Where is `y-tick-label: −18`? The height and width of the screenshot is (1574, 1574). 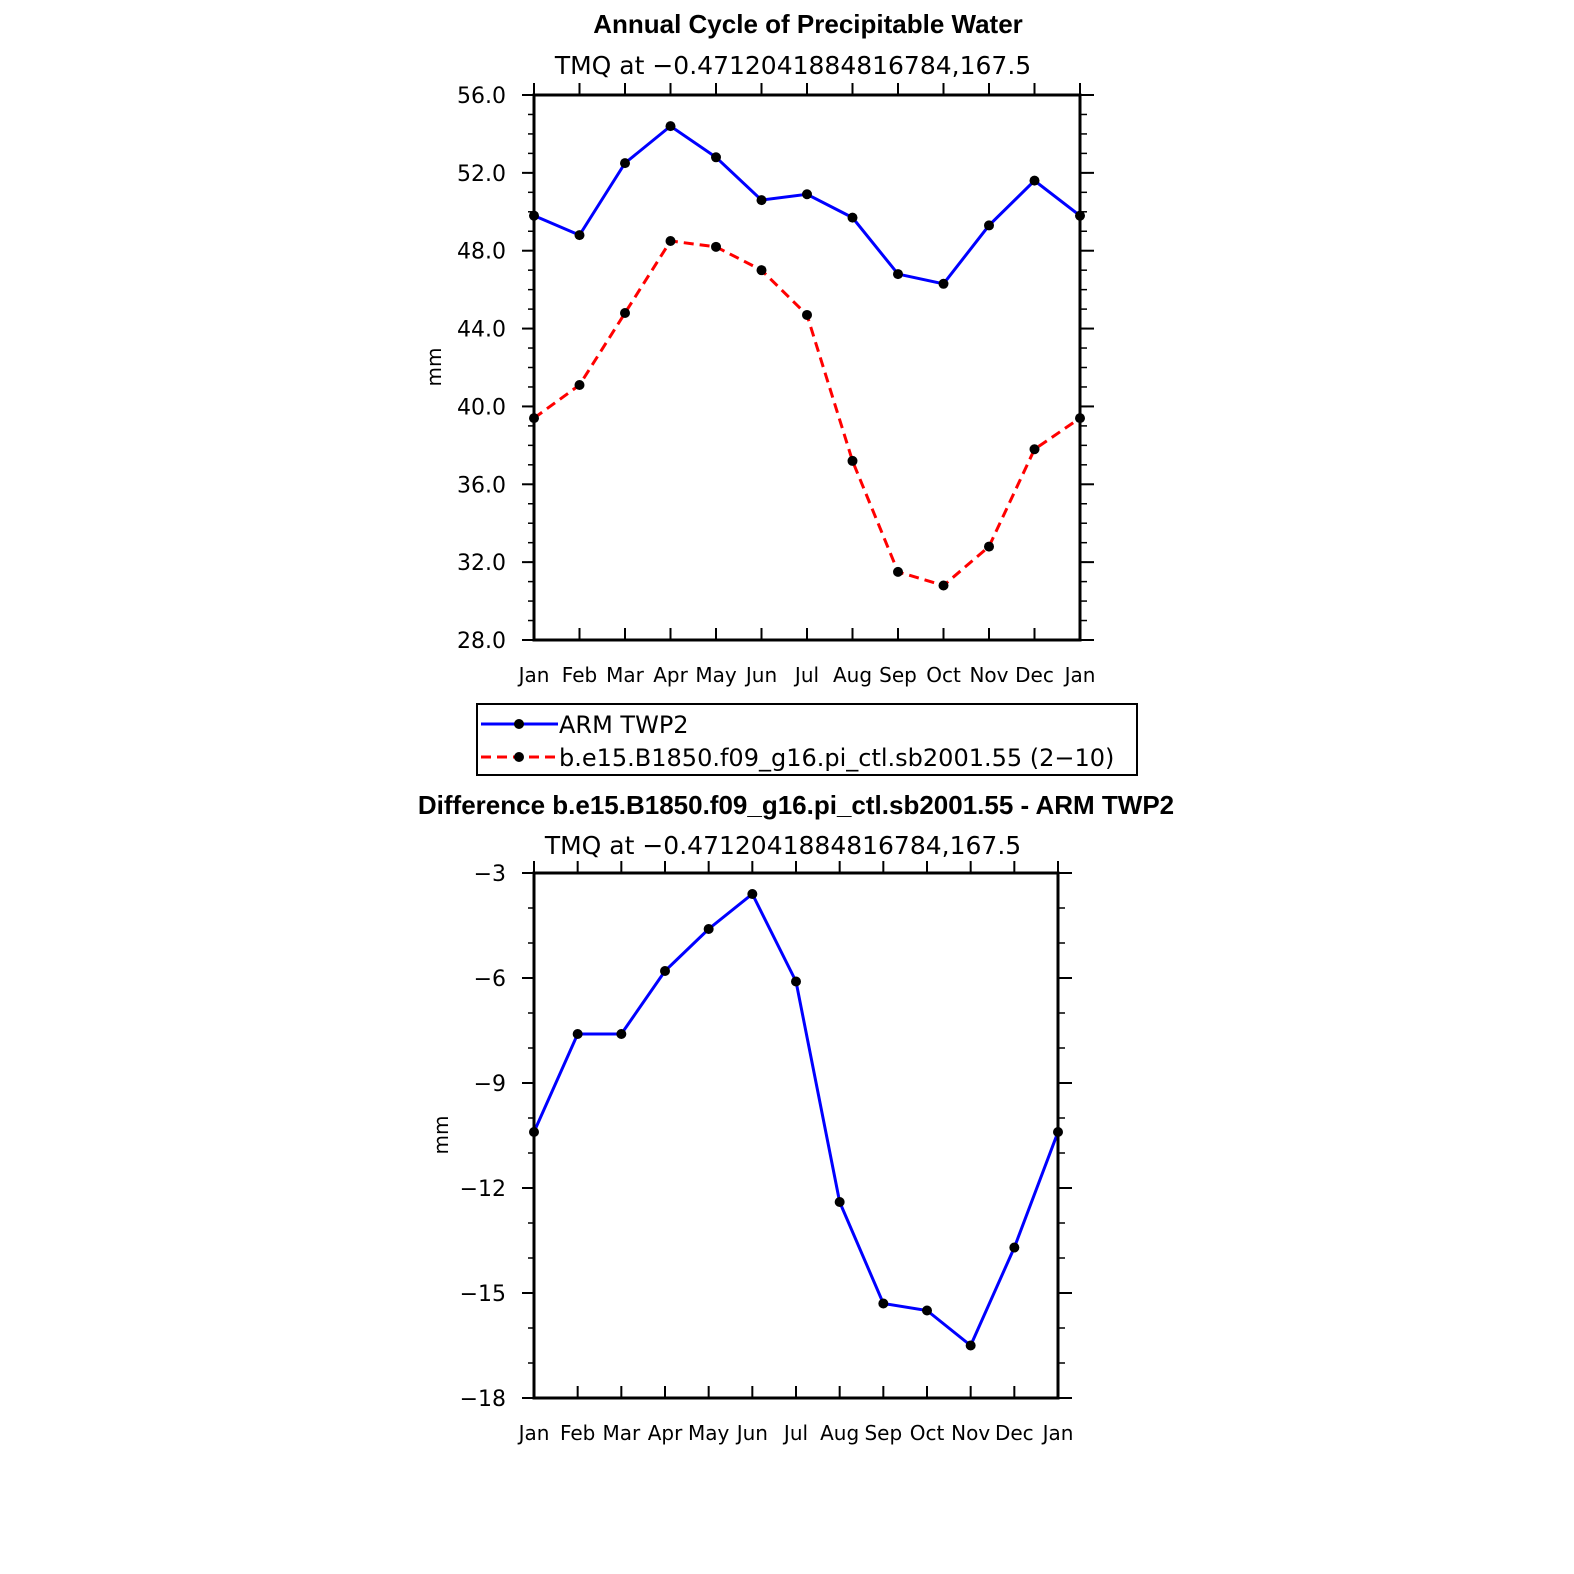
y-tick-label: −18 is located at coordinates (483, 1399).